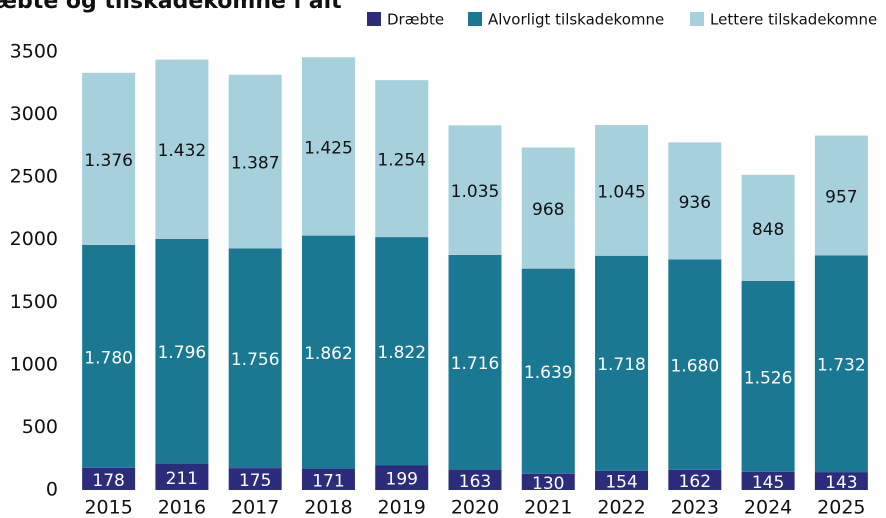 The height and width of the screenshot is (518, 886). I want to click on data-label: 1.526, so click(768, 378).